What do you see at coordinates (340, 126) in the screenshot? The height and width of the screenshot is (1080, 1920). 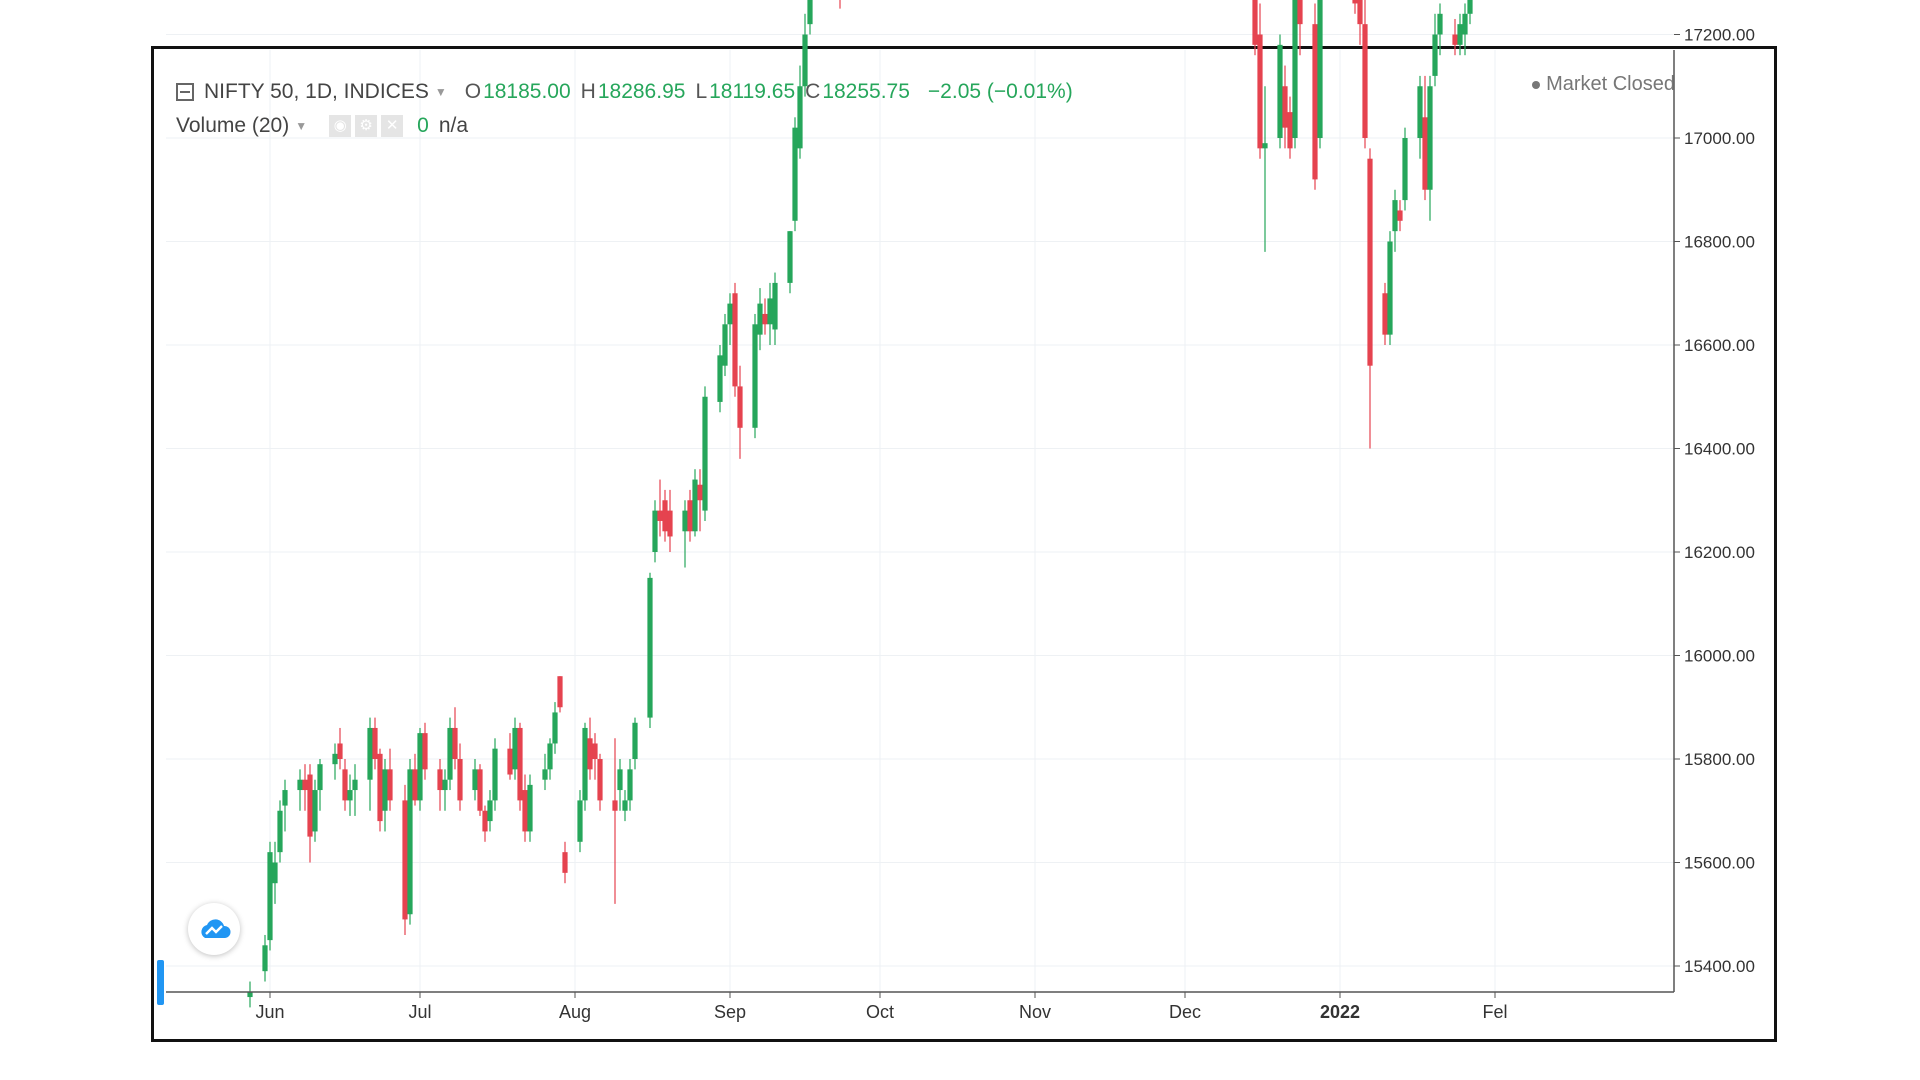 I see `eye-icon: ◉` at bounding box center [340, 126].